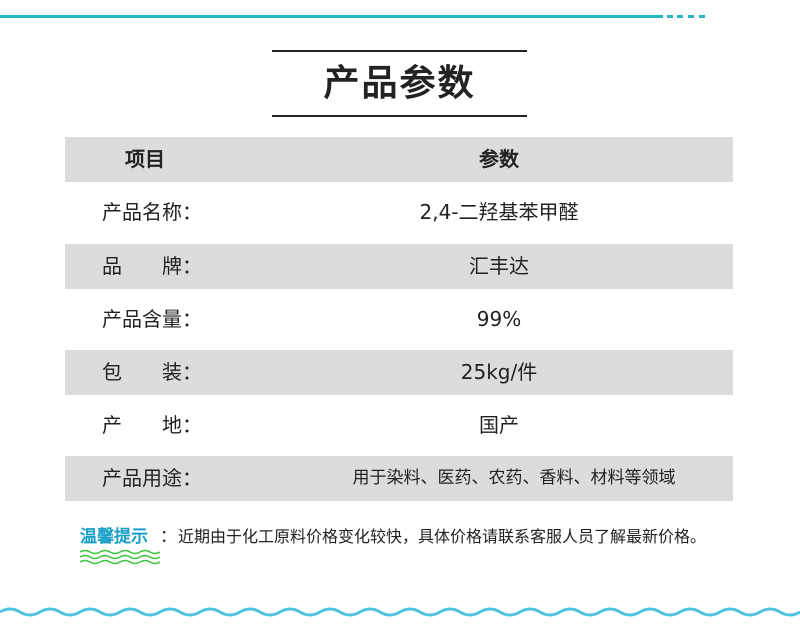 The height and width of the screenshot is (632, 800). What do you see at coordinates (442, 536) in the screenshot?
I see `tip-text: 近期由于化工原料价格变化较快，具体价格请联系客服人员了解最新价格。` at bounding box center [442, 536].